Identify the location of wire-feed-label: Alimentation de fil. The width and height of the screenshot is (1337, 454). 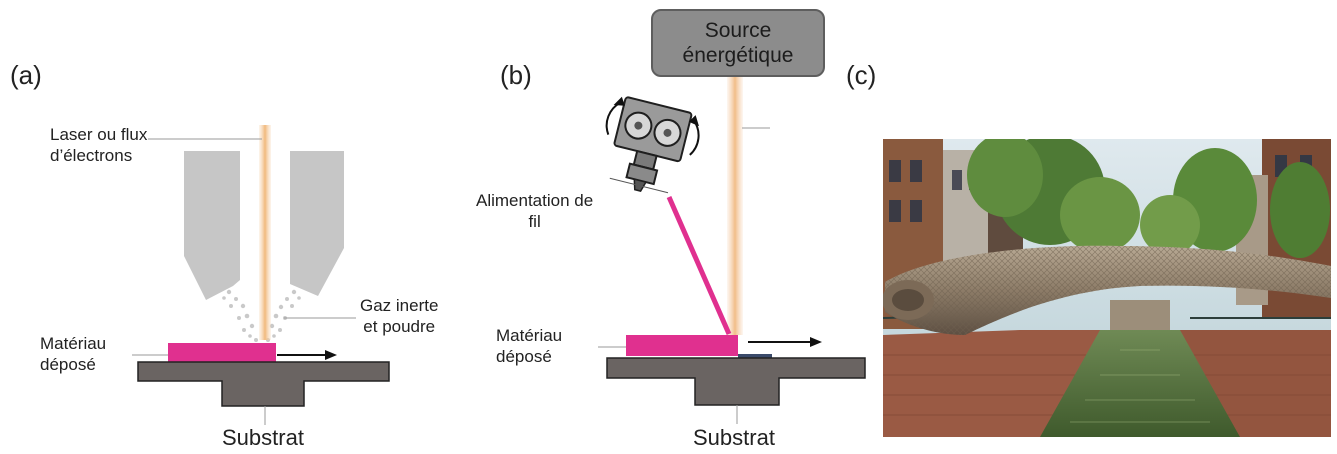
(534, 211).